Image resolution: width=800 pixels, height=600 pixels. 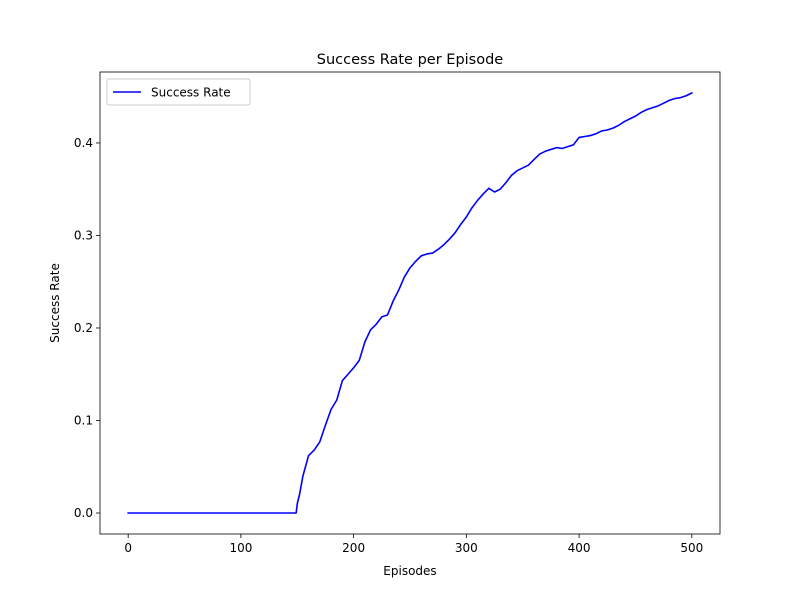 What do you see at coordinates (410, 60) in the screenshot?
I see `chart-title: Success Rate per Episode` at bounding box center [410, 60].